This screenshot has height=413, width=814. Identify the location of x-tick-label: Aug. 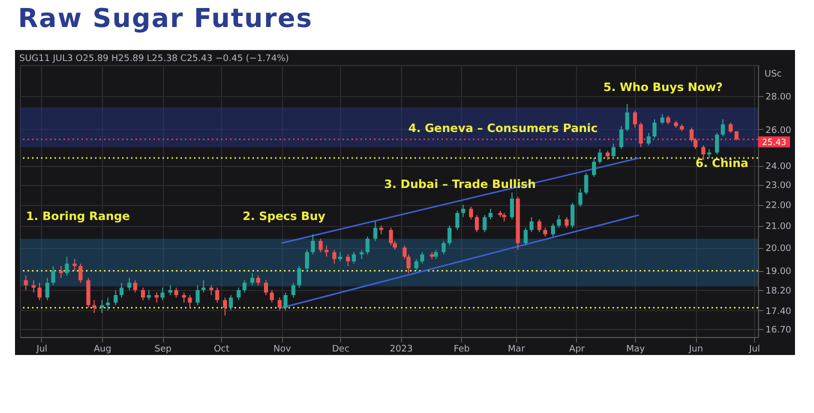
(103, 349).